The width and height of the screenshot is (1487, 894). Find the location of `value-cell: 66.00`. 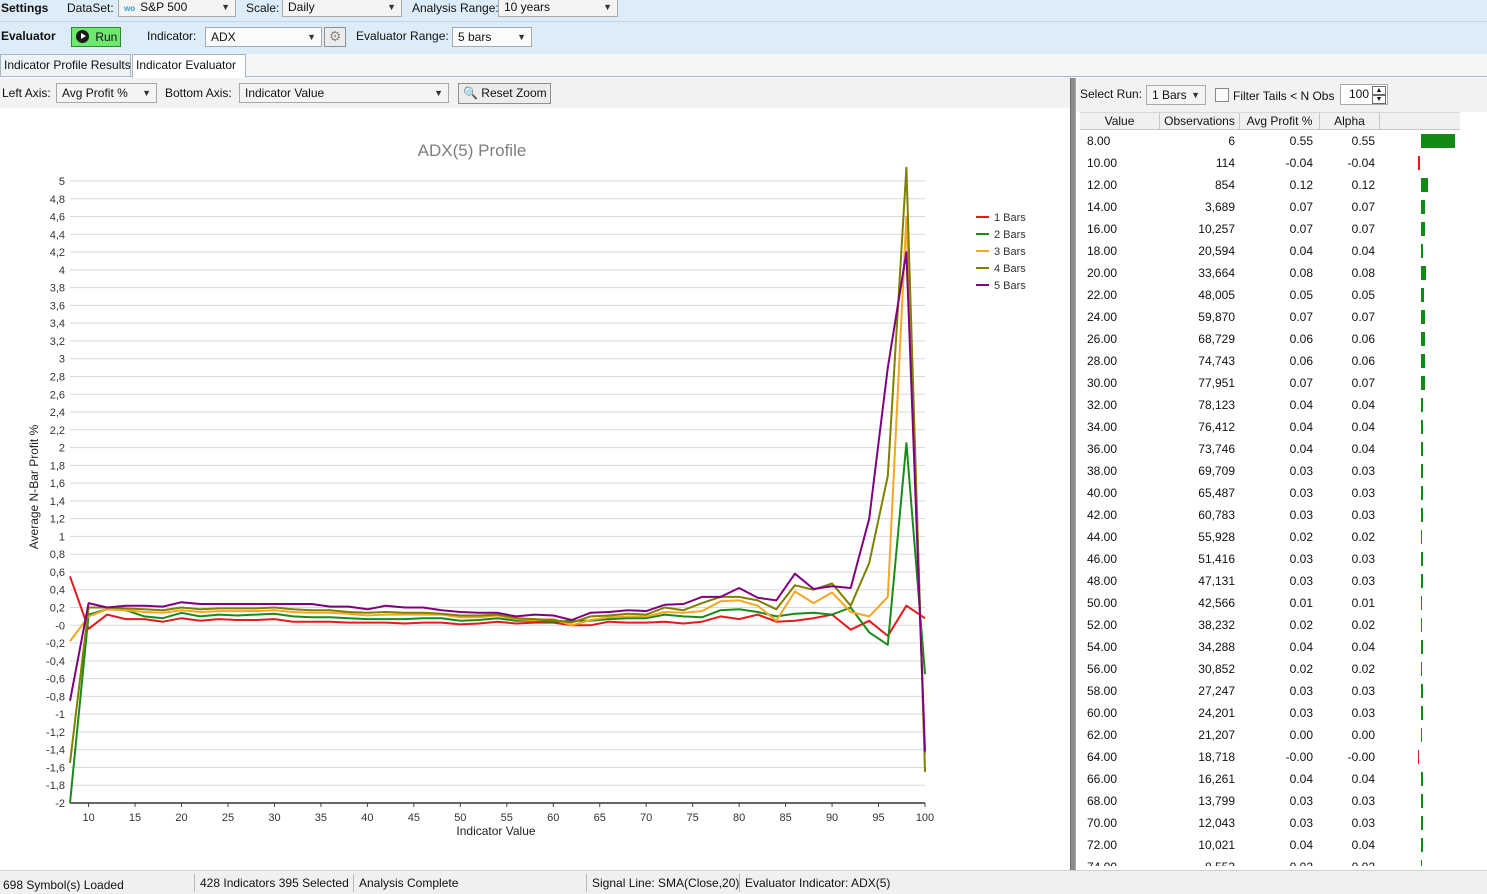

value-cell: 66.00 is located at coordinates (1102, 779).